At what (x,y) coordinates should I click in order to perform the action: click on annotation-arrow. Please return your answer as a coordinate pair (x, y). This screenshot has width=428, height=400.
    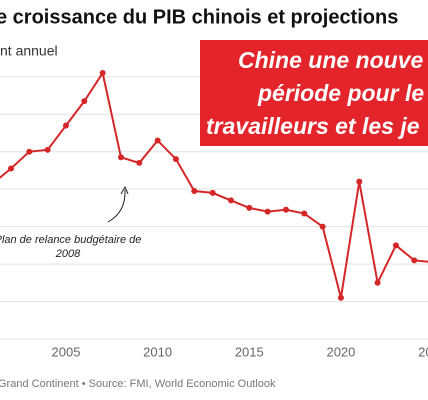
    Looking at the image, I should click on (116, 206).